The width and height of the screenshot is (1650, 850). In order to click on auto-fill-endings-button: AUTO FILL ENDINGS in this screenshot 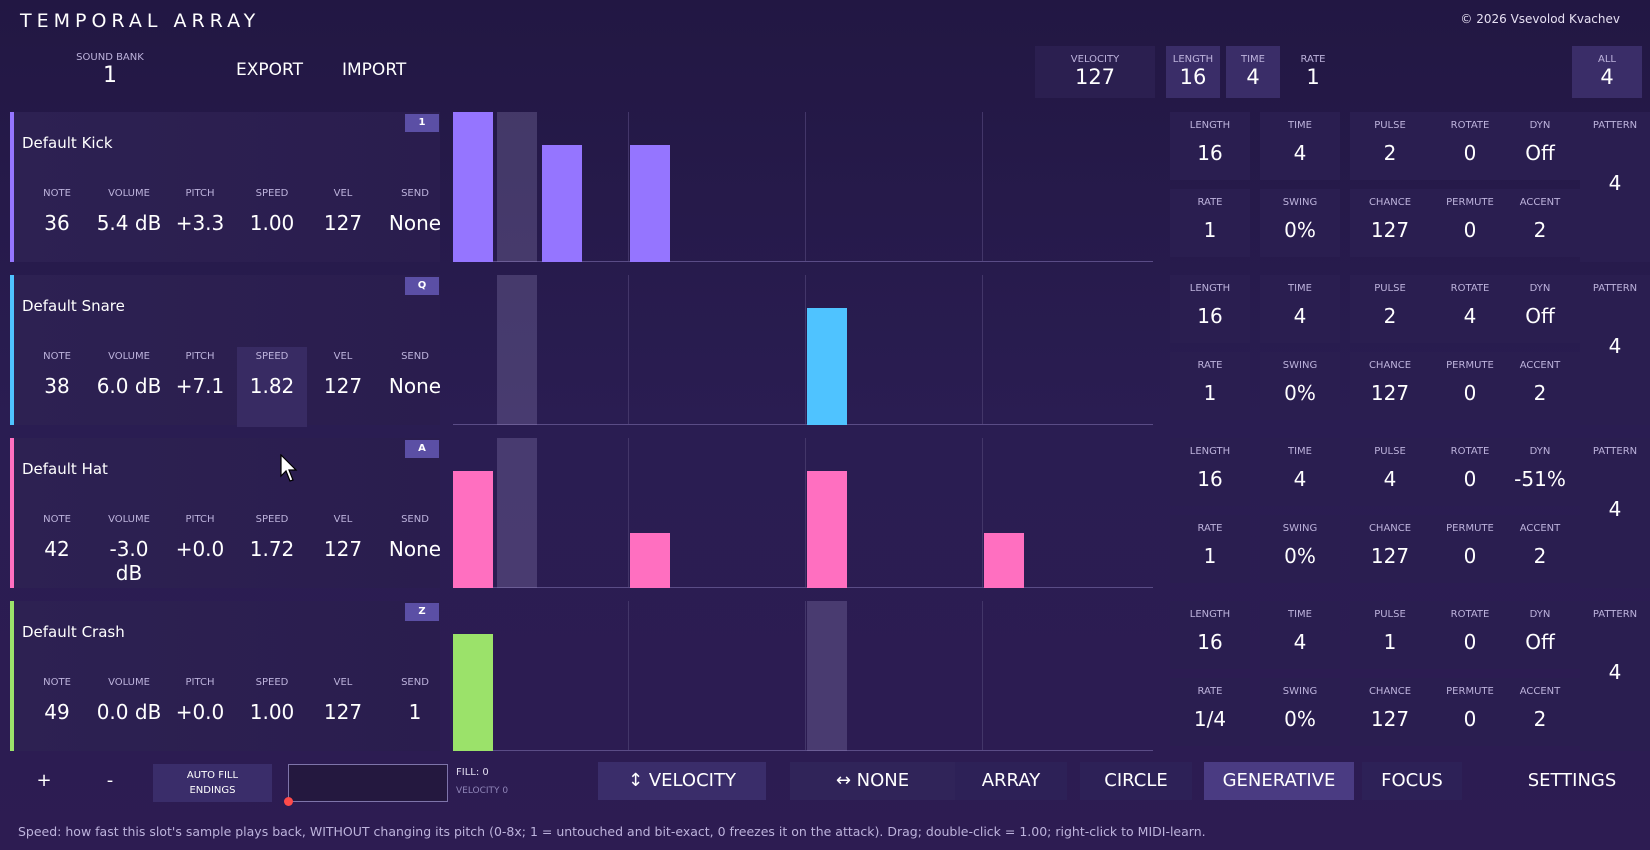, I will do `click(212, 783)`.